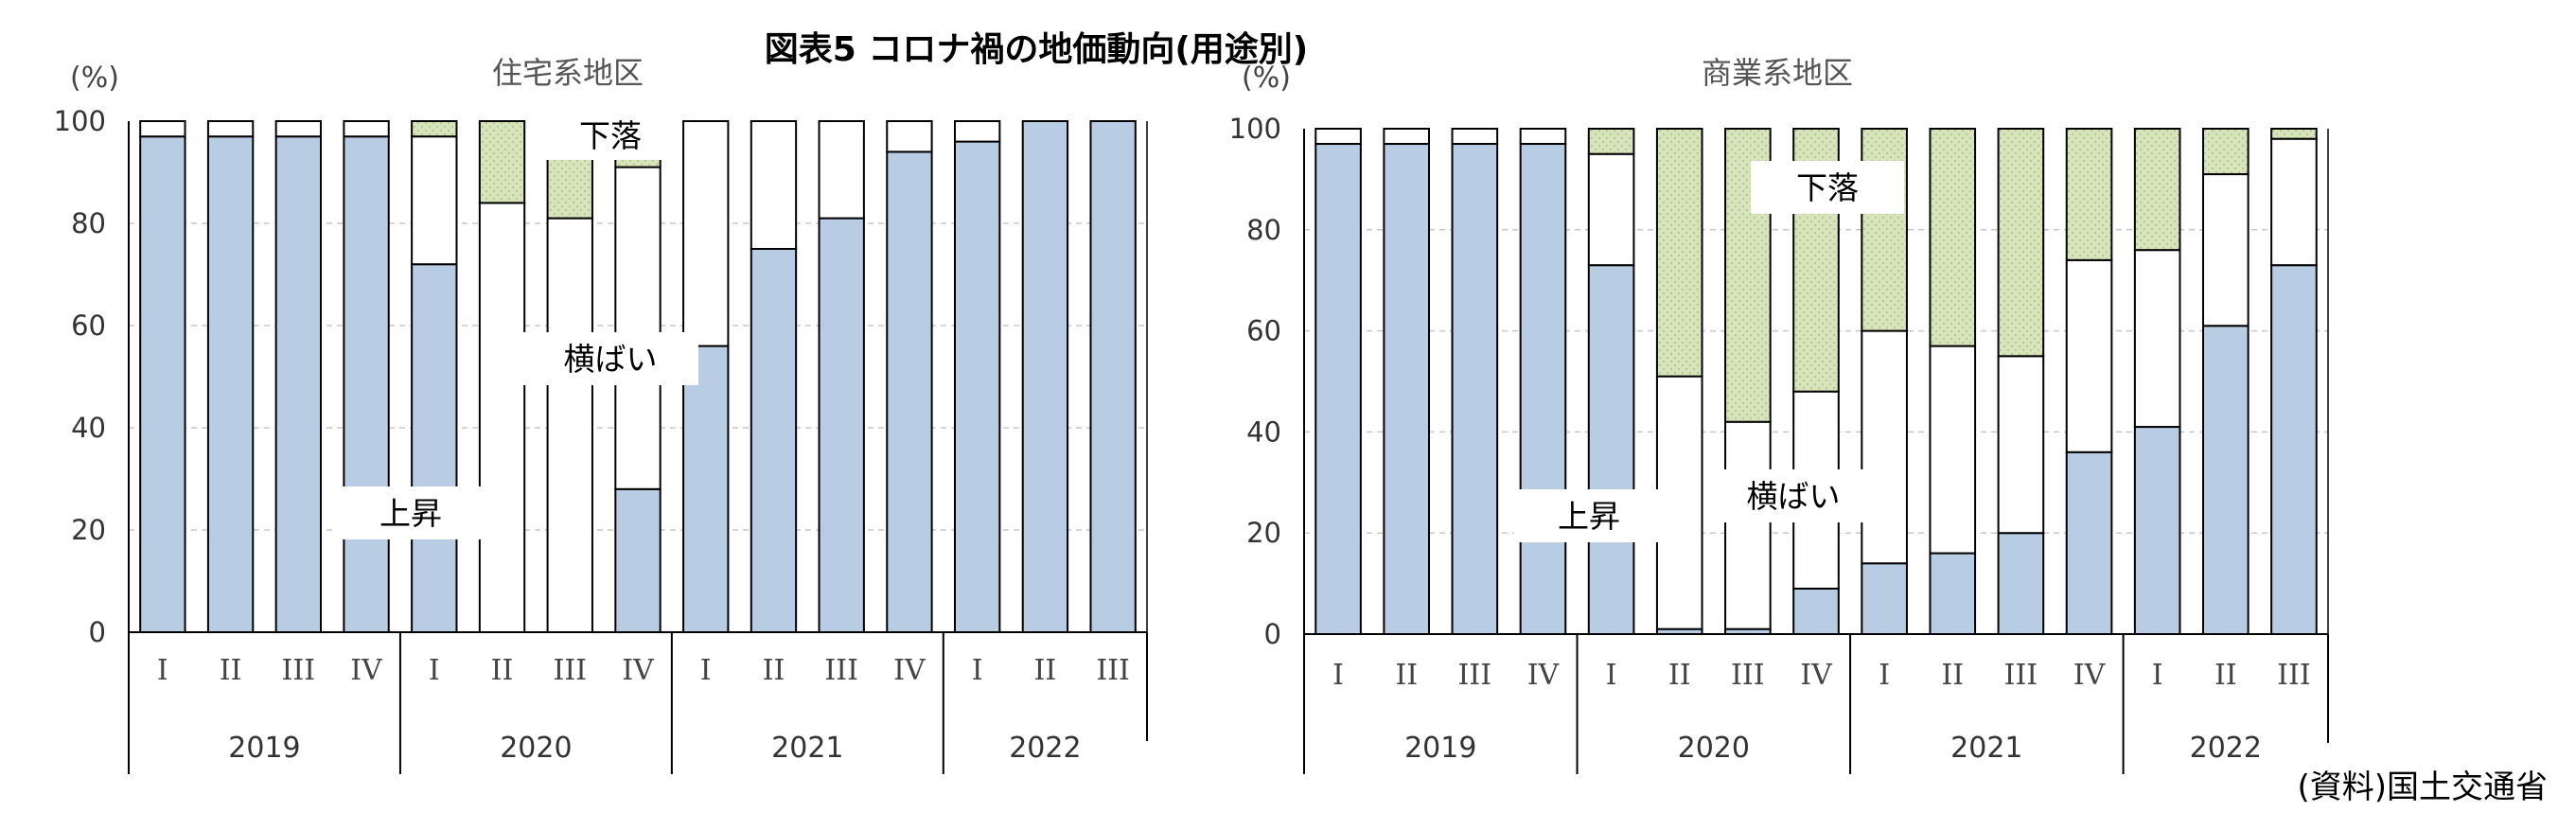 This screenshot has height=830, width=2576. Describe the element at coordinates (1037, 49) in the screenshot. I see `figure-title: 図表5 コロナ禍の地価動向(用途別)` at that location.